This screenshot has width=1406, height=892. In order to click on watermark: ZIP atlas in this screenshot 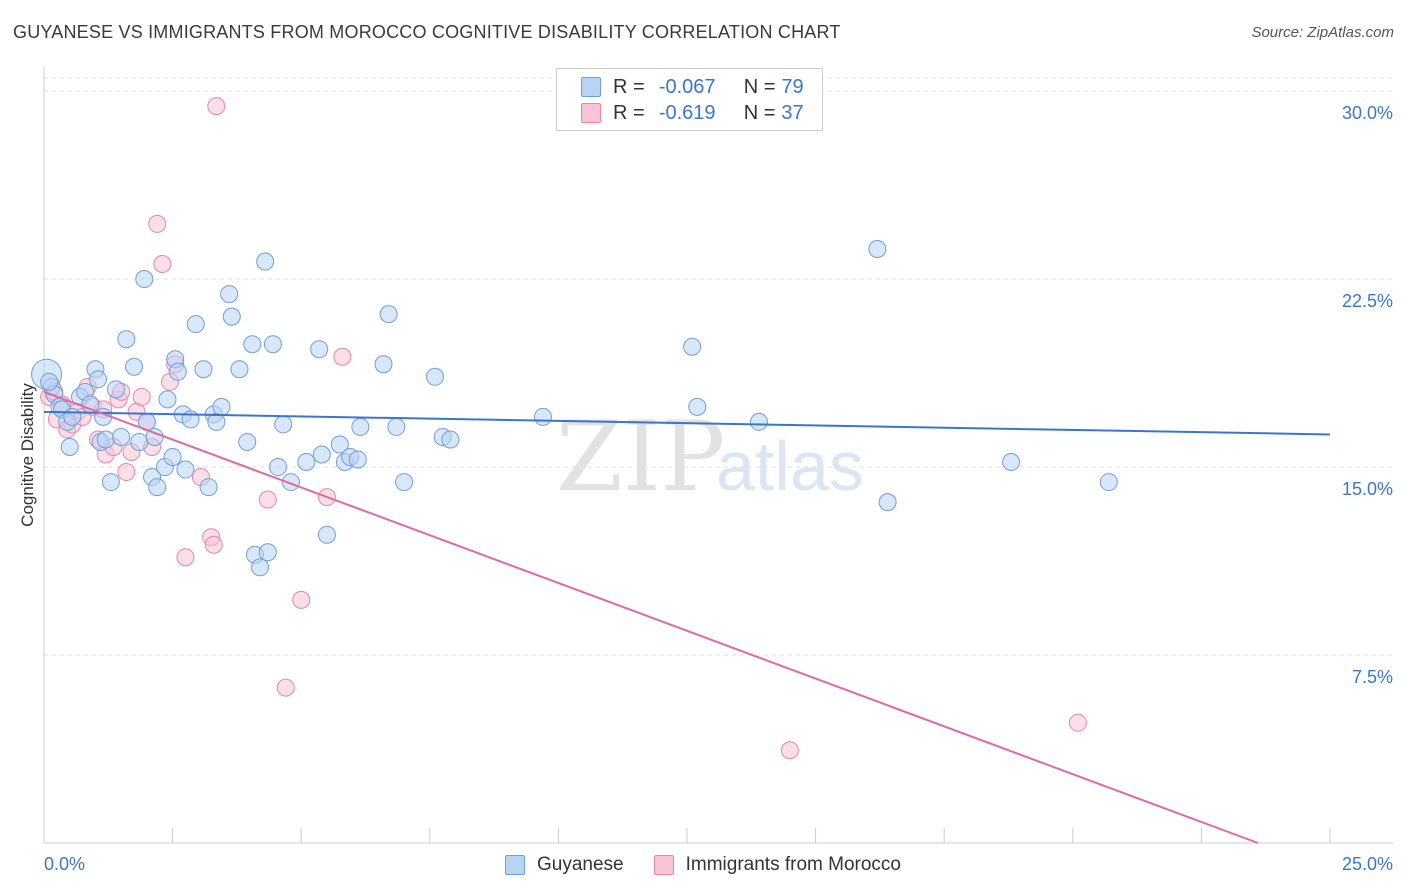, I will do `click(710, 457)`.